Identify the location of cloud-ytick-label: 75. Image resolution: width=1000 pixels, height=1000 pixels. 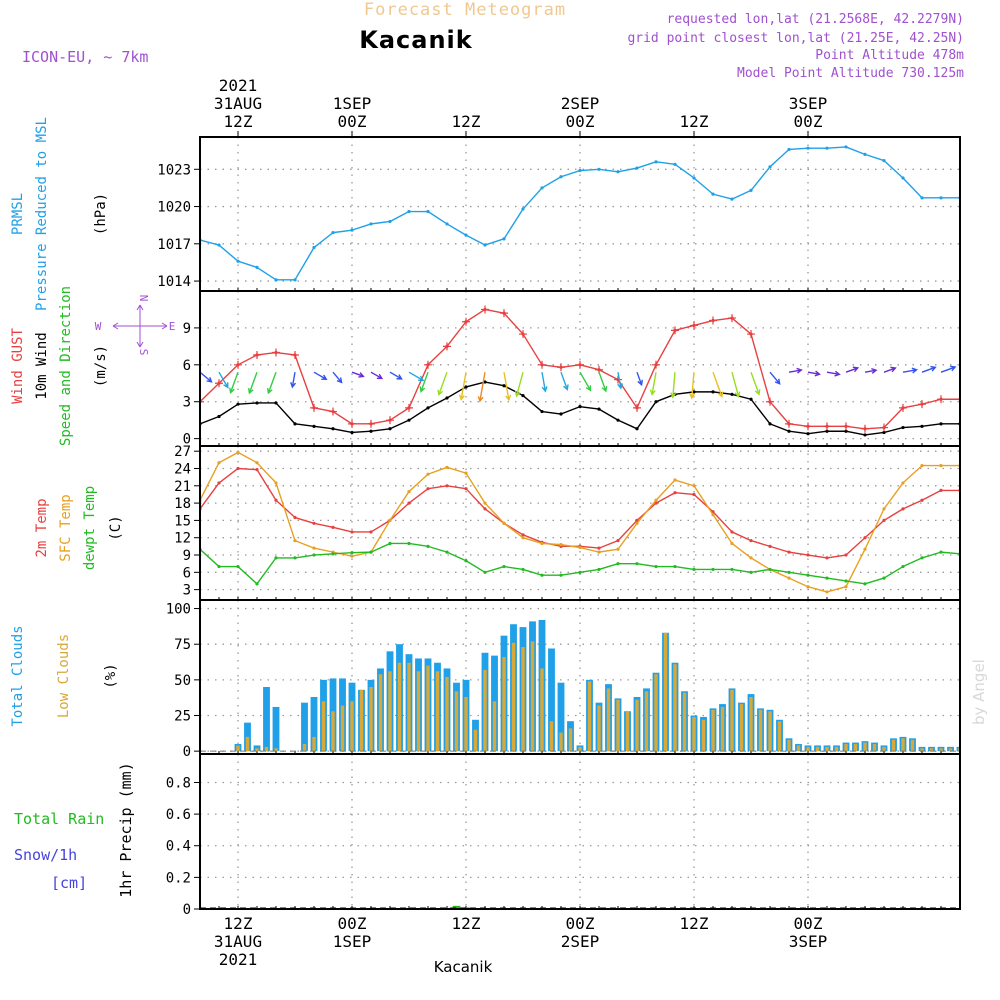
(182, 645).